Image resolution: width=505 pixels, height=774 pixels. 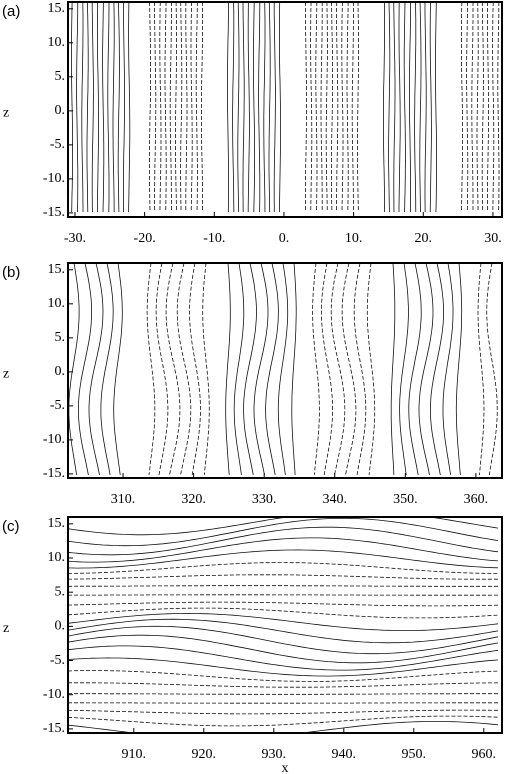 What do you see at coordinates (424, 238) in the screenshot?
I see `x-tick-label: 20.` at bounding box center [424, 238].